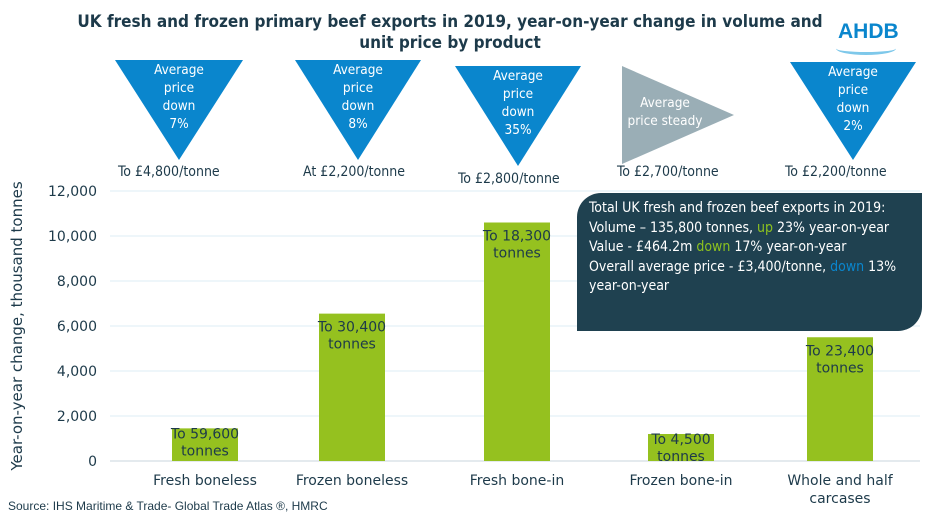 Image resolution: width=928 pixels, height=519 pixels. I want to click on note-price-change: 13% year-on-year, so click(743, 276).